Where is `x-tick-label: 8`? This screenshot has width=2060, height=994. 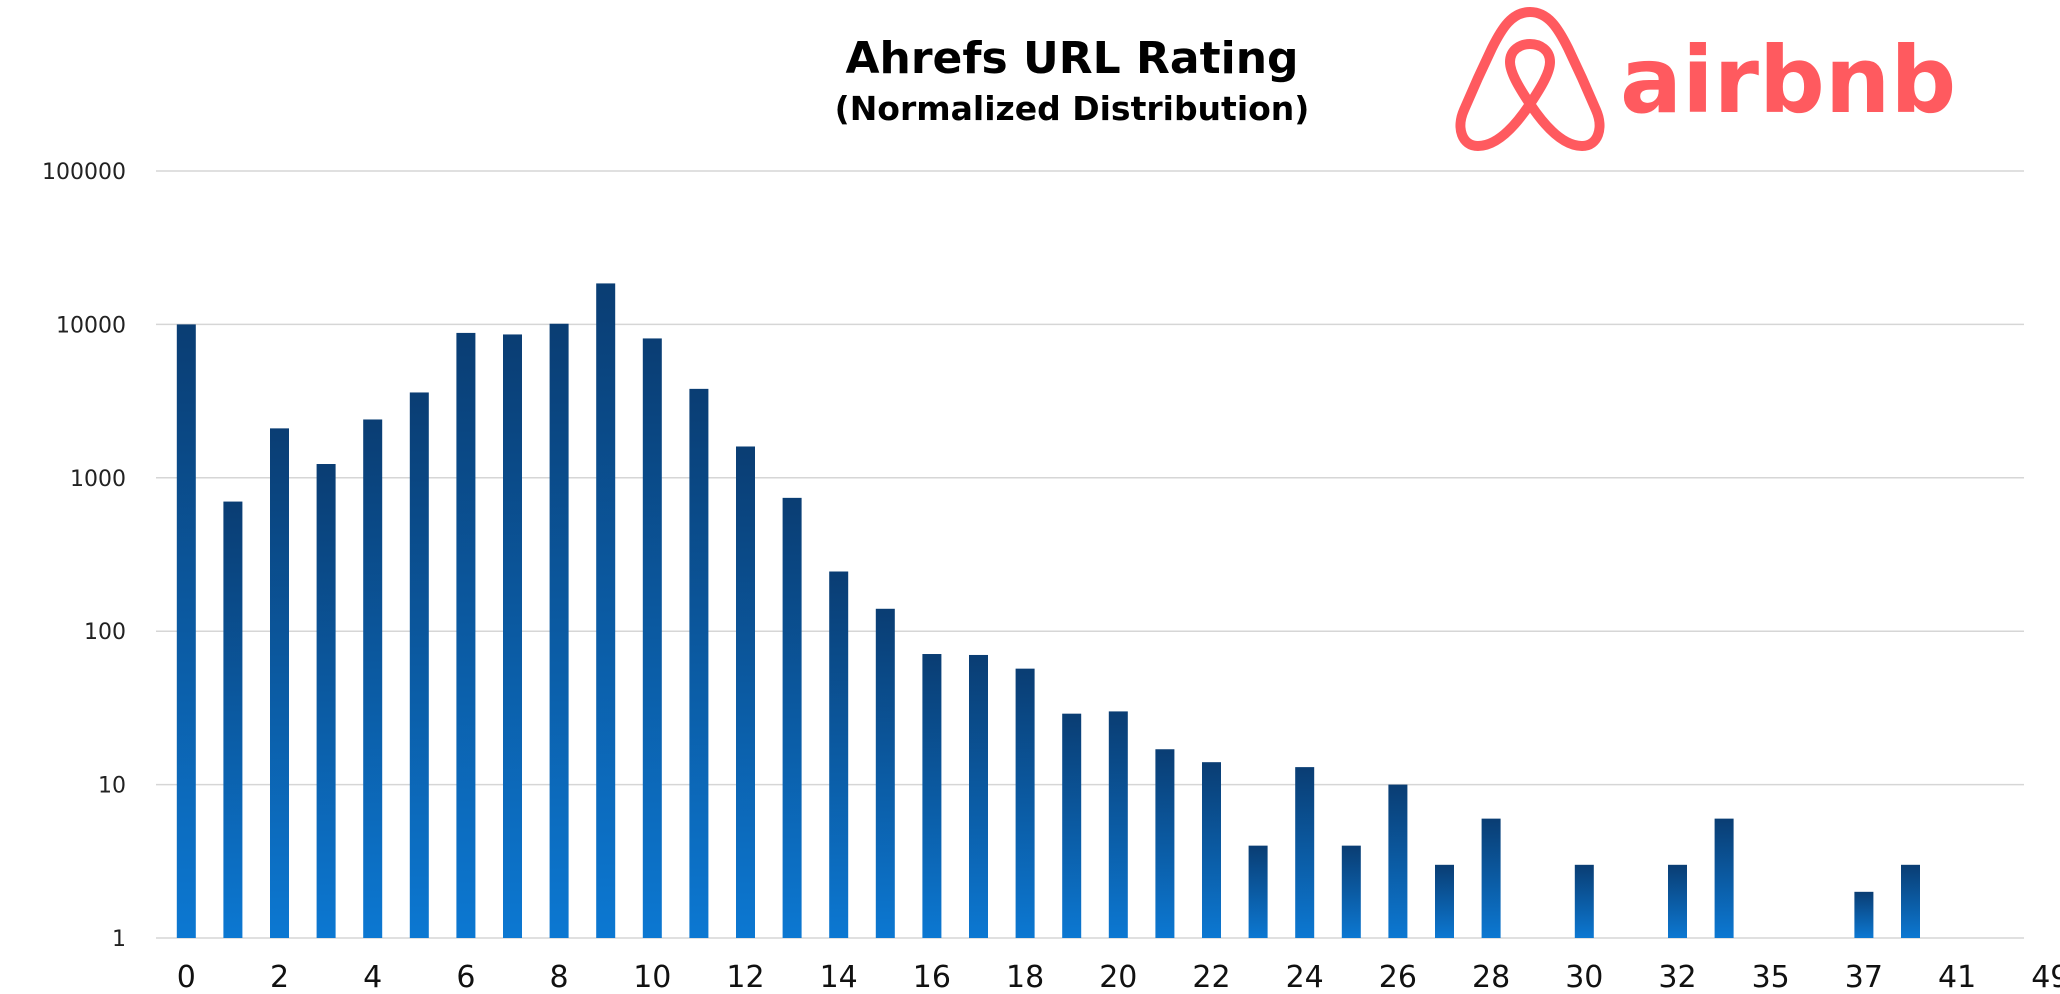 x-tick-label: 8 is located at coordinates (559, 977).